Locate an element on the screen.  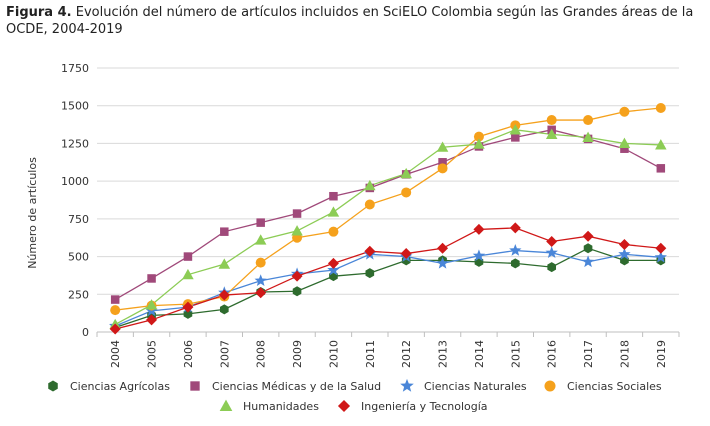
x-tick-label: 2008 is located at coordinates (261, 354).